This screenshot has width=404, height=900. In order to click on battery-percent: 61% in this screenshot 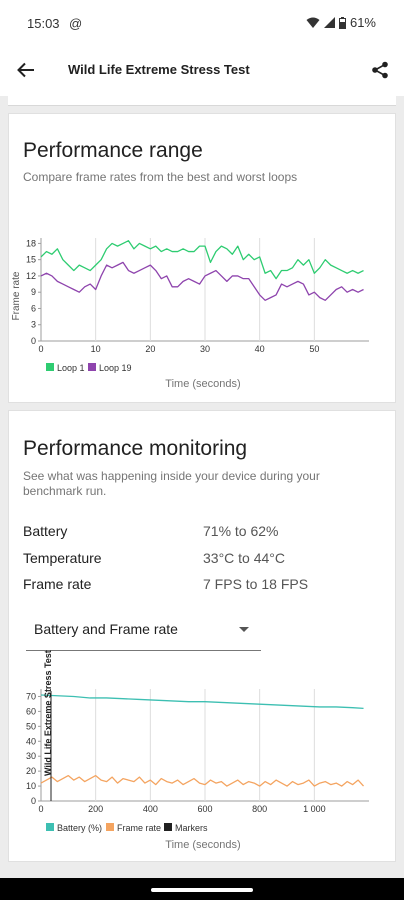, I will do `click(362, 22)`.